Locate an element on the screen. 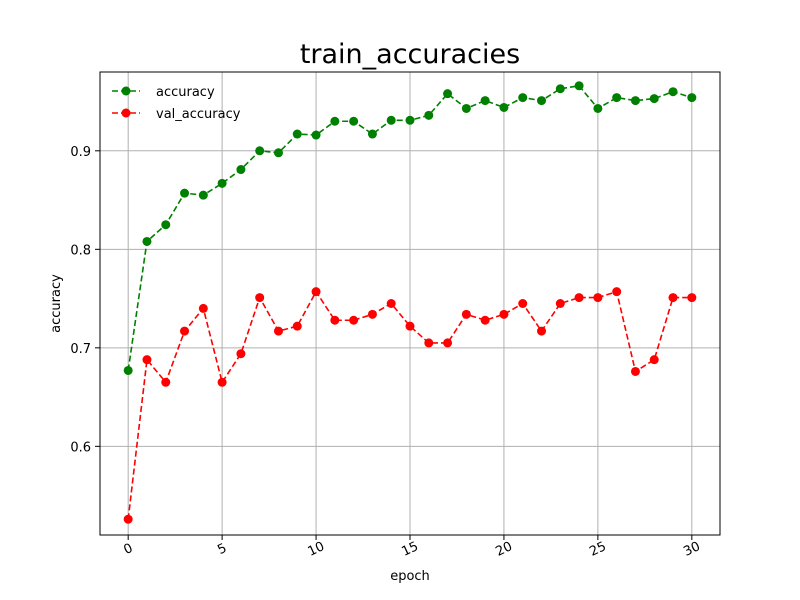 This screenshot has width=800, height=600. chart-title: train_accuracies is located at coordinates (410, 54).